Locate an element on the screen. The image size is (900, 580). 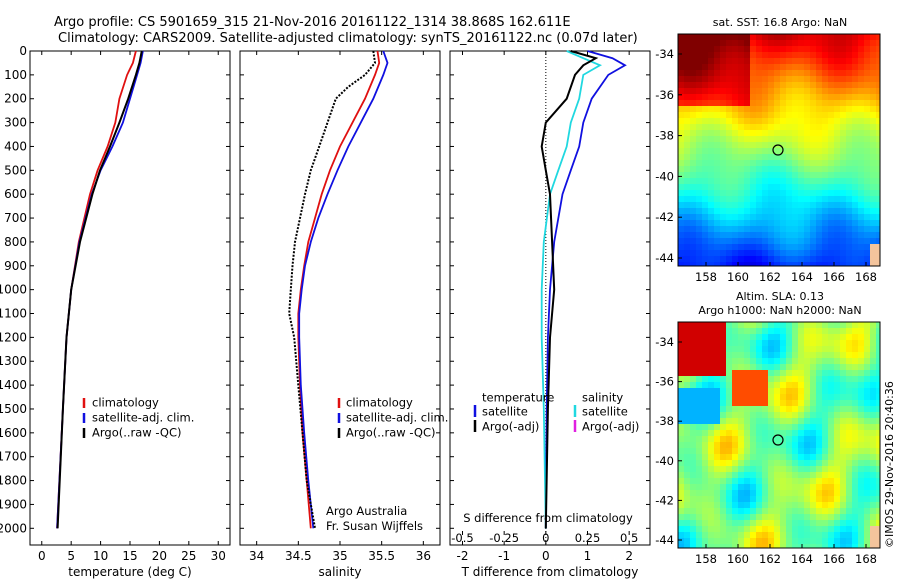
sst-field is located at coordinates (779, 150).